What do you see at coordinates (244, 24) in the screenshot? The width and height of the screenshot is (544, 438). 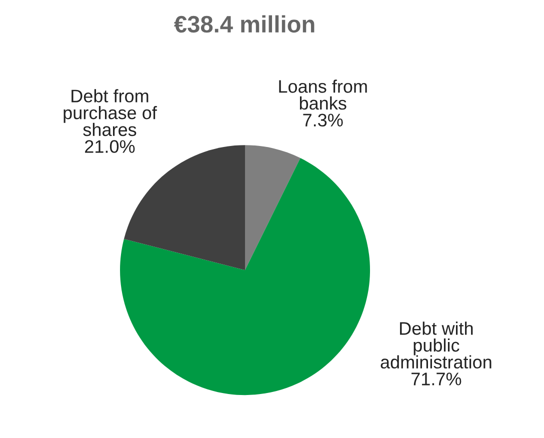 I see `chart-title: €38.4 million` at bounding box center [244, 24].